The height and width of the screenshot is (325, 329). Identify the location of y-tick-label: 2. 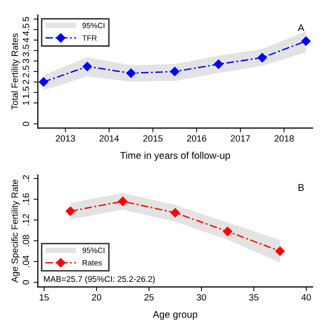
(26, 82).